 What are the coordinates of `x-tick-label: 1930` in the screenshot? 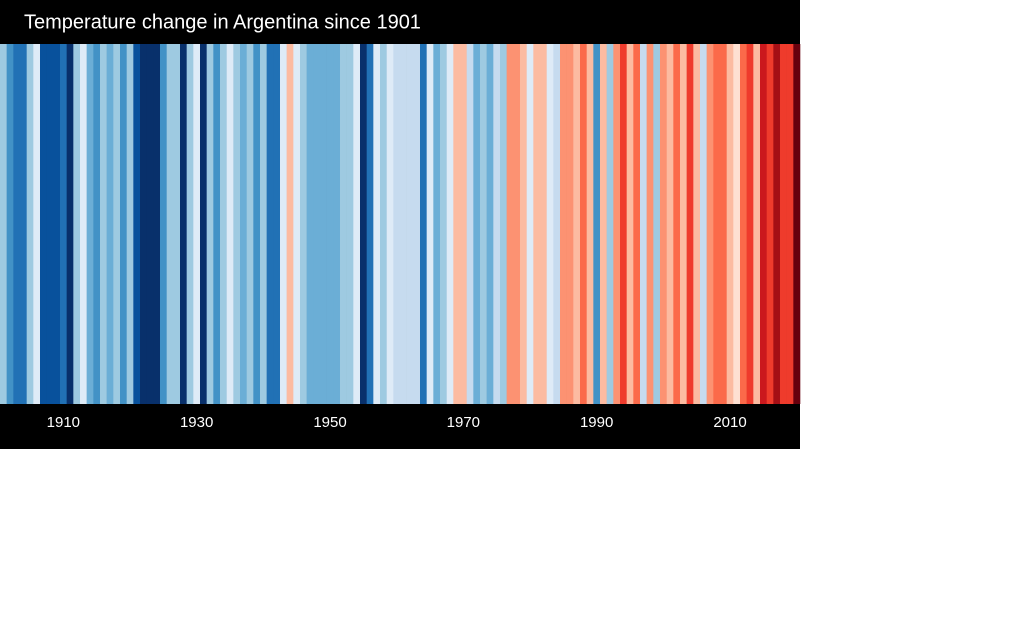 It's located at (196, 422).